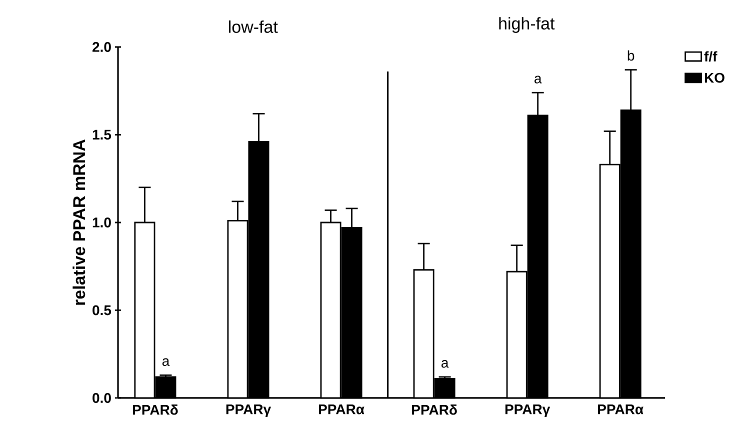  I want to click on legend-label: f/f, so click(711, 56).